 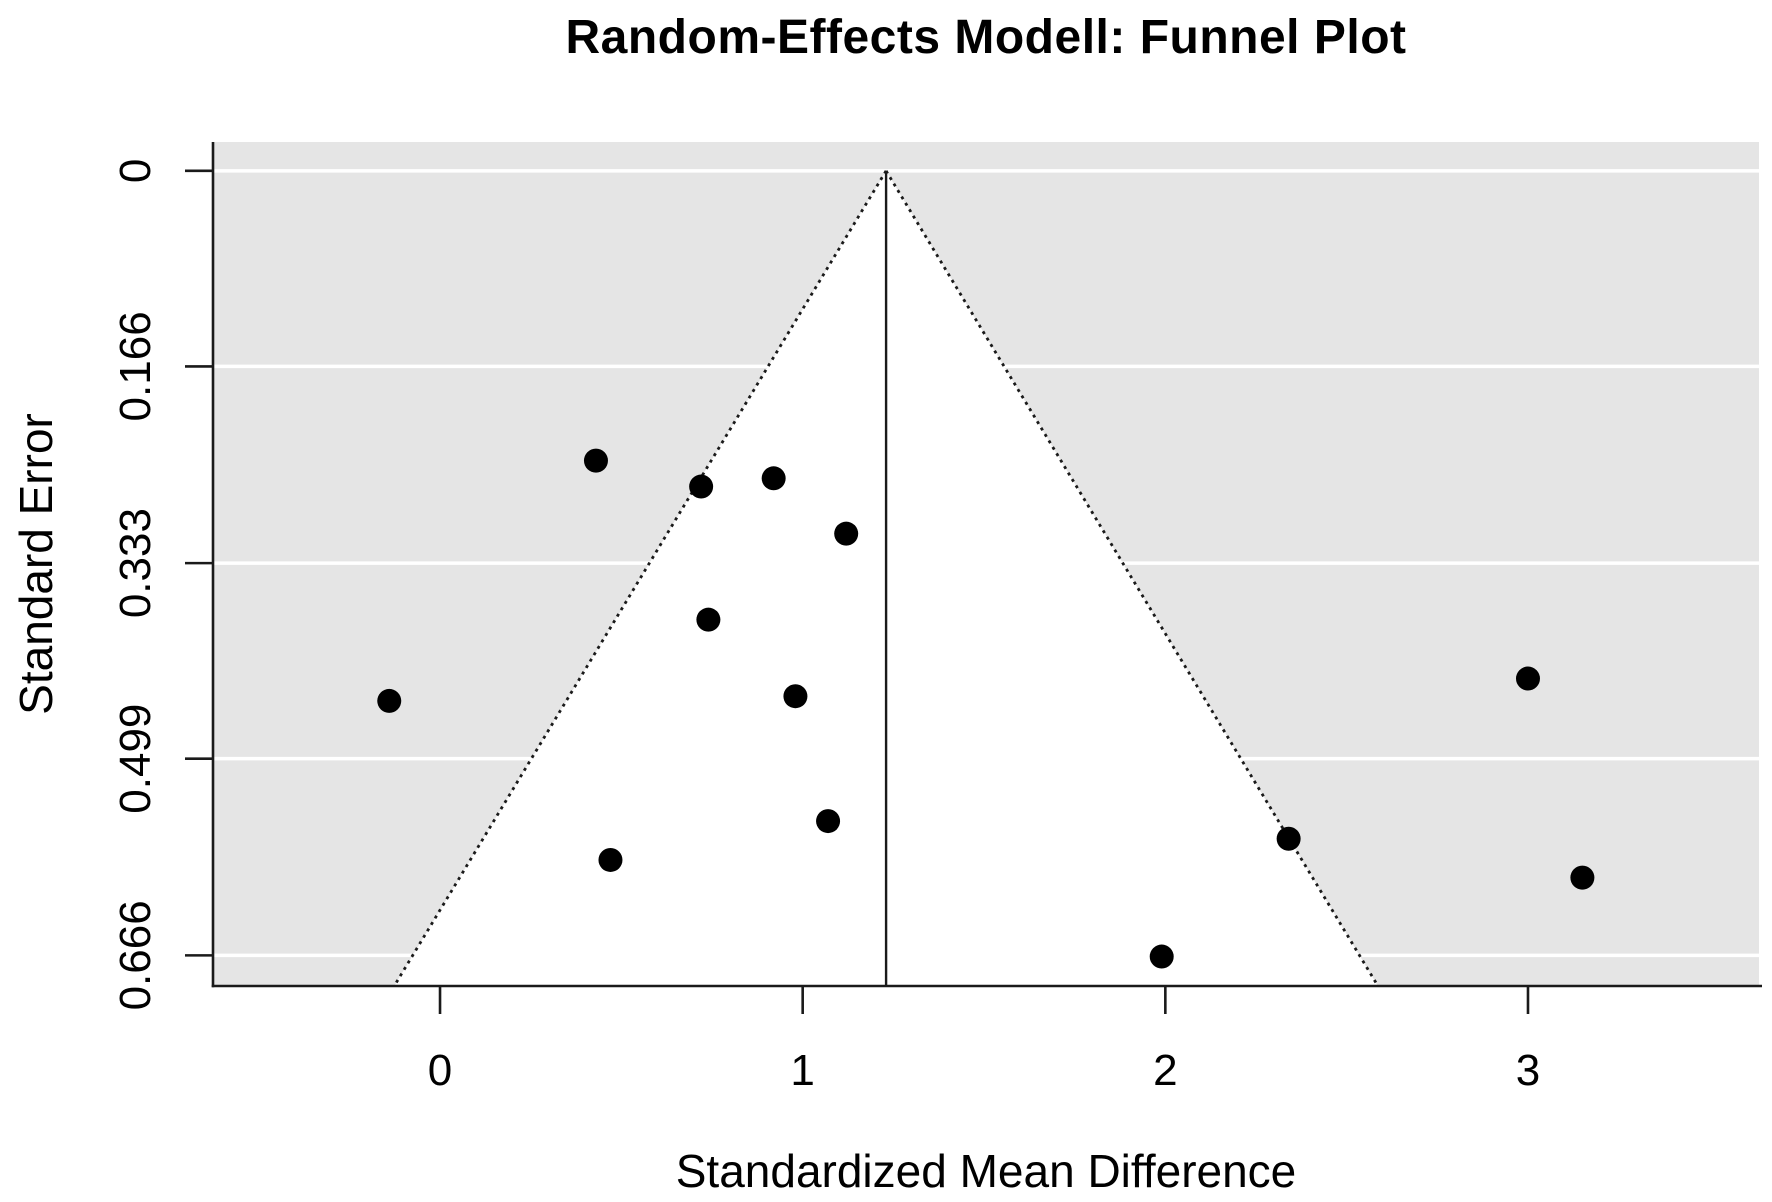 What do you see at coordinates (440, 1070) in the screenshot?
I see `x-tick-label: 0` at bounding box center [440, 1070].